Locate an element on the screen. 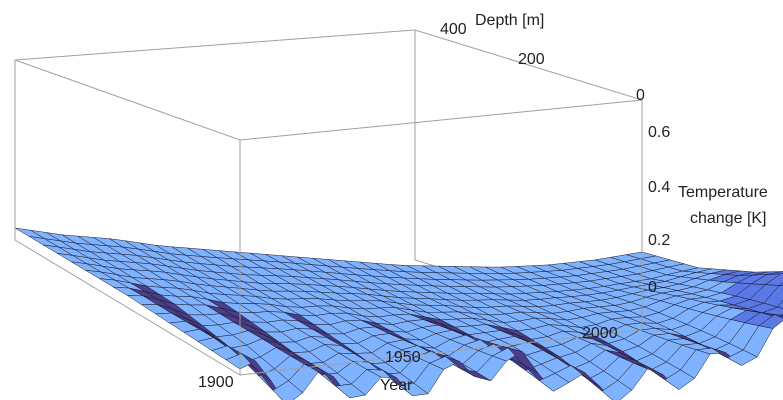  depth-axis-title: Depth [m] is located at coordinates (509, 20).